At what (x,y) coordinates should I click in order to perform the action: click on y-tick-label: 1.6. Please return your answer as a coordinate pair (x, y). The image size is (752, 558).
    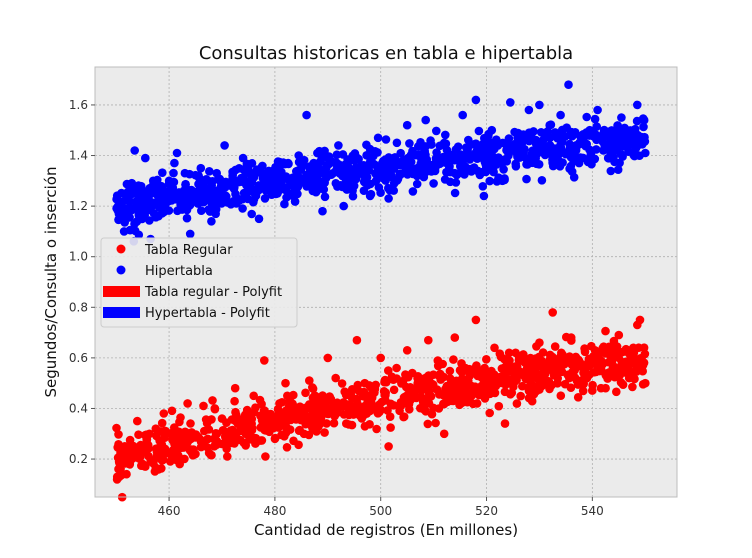
    Looking at the image, I should click on (78, 105).